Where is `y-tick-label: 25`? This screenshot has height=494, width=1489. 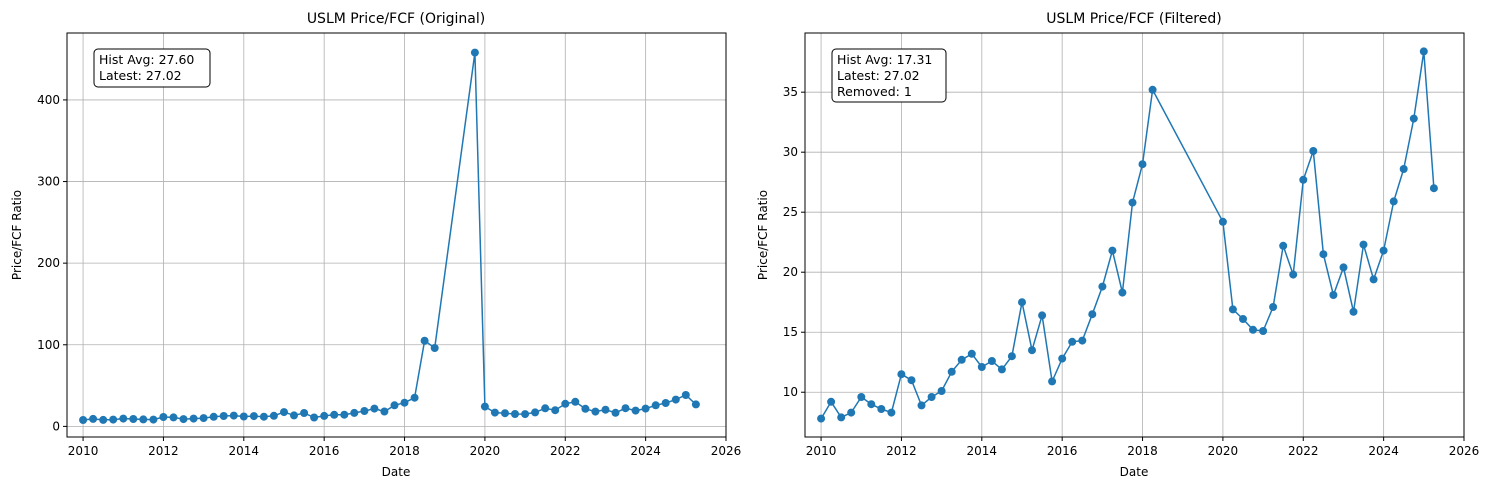
y-tick-label: 25 is located at coordinates (790, 212).